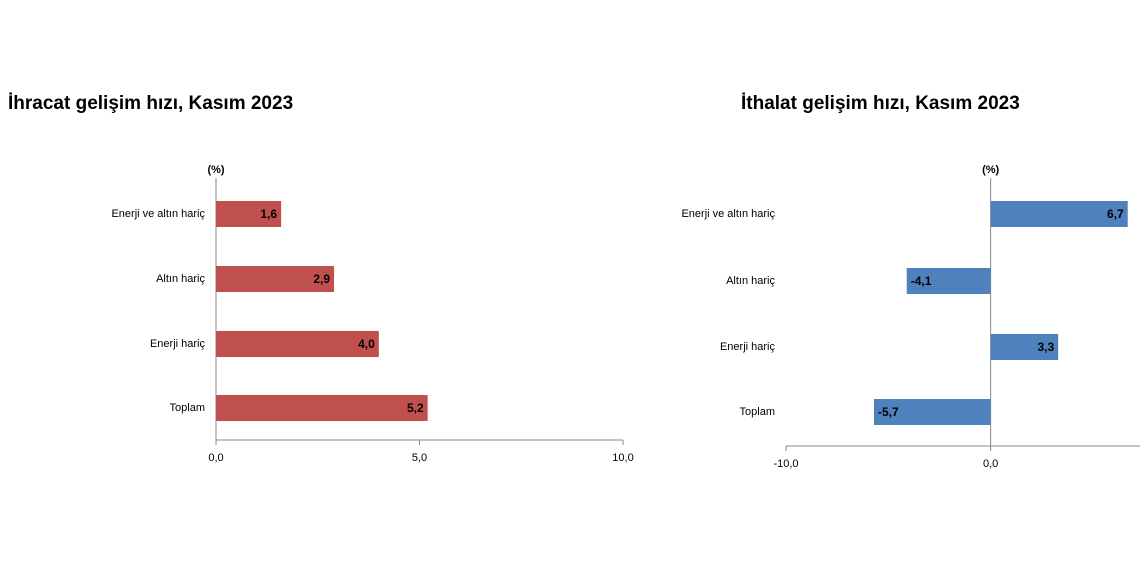  What do you see at coordinates (1045, 347) in the screenshot?
I see `value-label: 3,3` at bounding box center [1045, 347].